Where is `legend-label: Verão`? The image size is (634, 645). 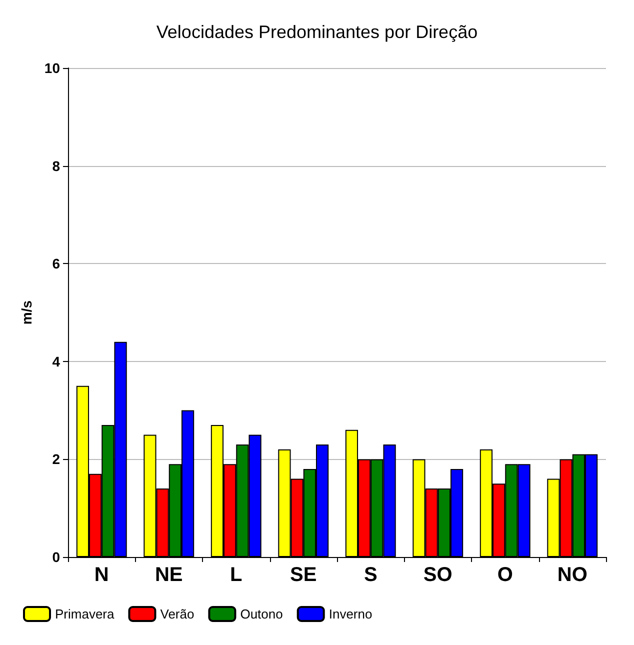
legend-label: Verão is located at coordinates (177, 614).